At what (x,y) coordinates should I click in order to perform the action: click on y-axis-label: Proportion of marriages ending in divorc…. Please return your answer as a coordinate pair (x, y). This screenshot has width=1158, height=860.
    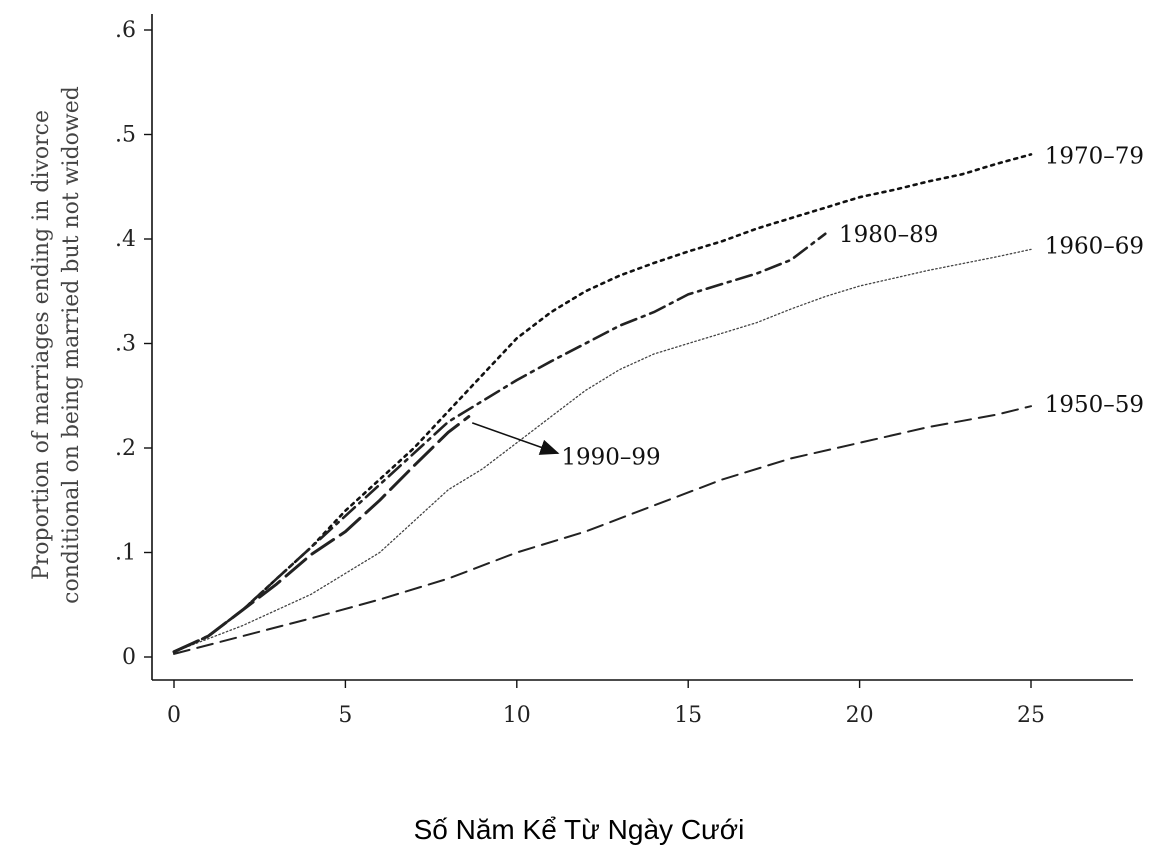
    Looking at the image, I should click on (56, 345).